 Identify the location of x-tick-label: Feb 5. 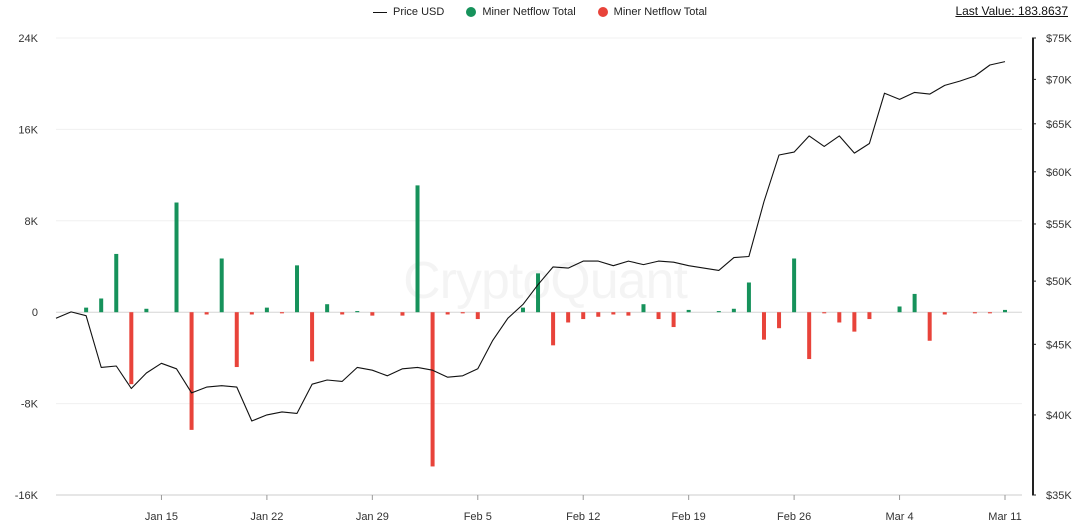
(478, 517).